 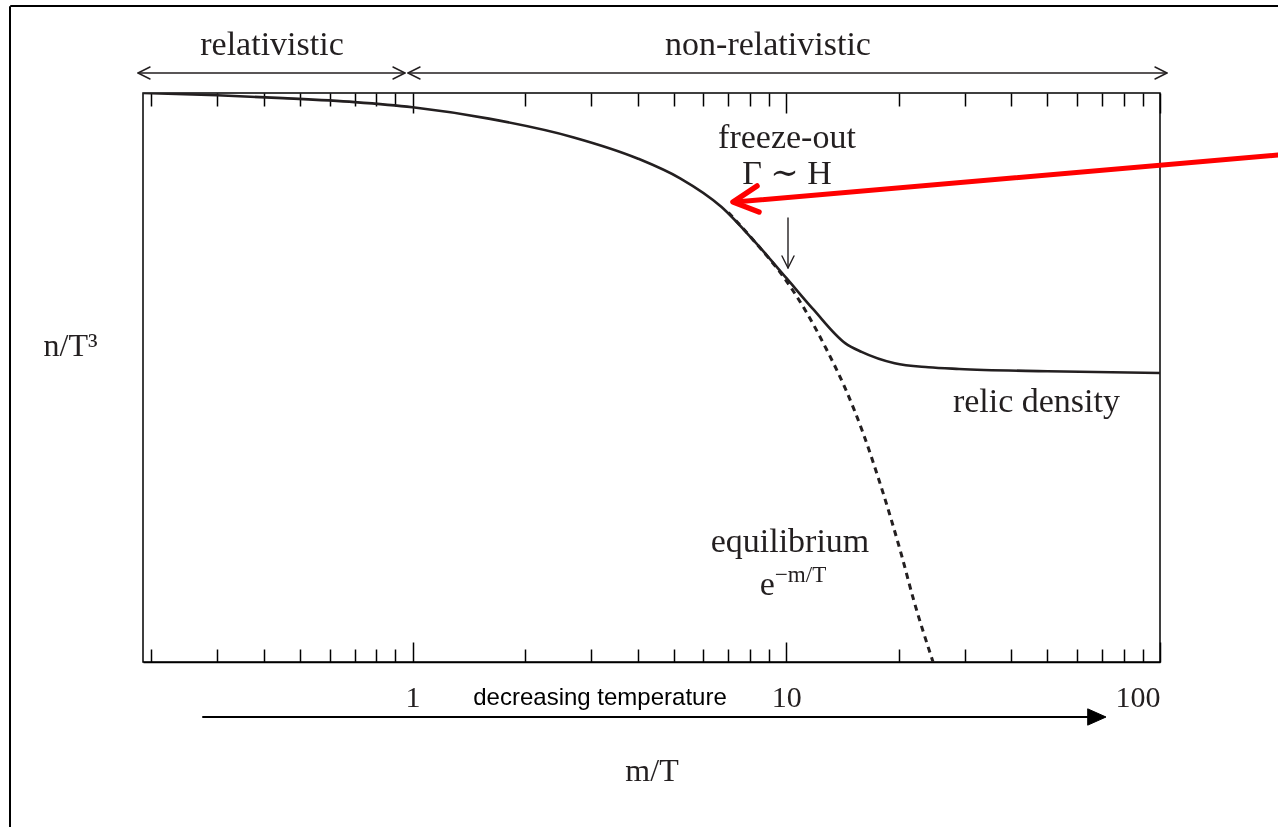 I want to click on x-axis-title: m/T, so click(x=652, y=769).